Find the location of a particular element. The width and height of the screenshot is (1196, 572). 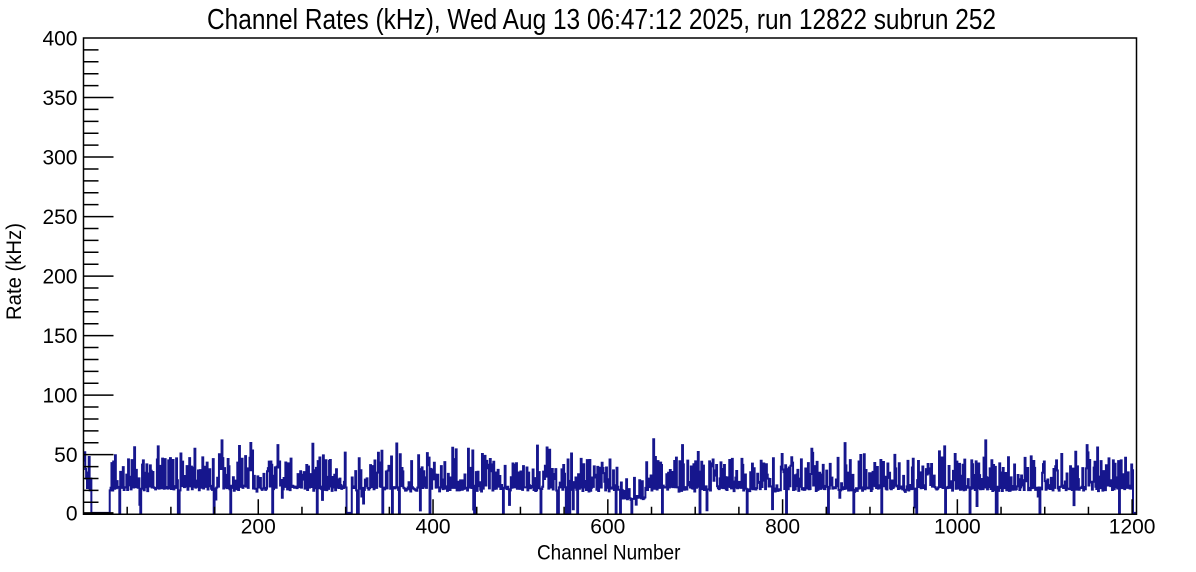

svg-text: 150 is located at coordinates (59, 336).